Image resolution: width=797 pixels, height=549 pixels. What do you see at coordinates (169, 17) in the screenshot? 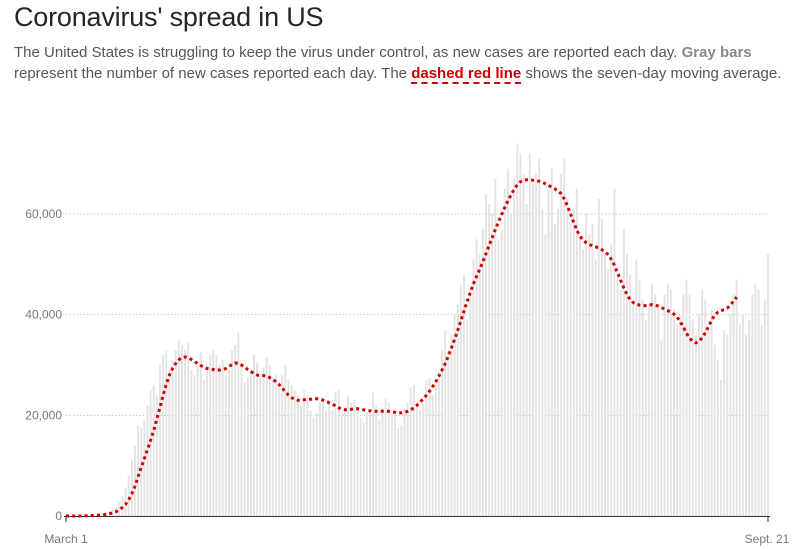
I see `chart-title: Coronavirus' spread in US` at bounding box center [169, 17].